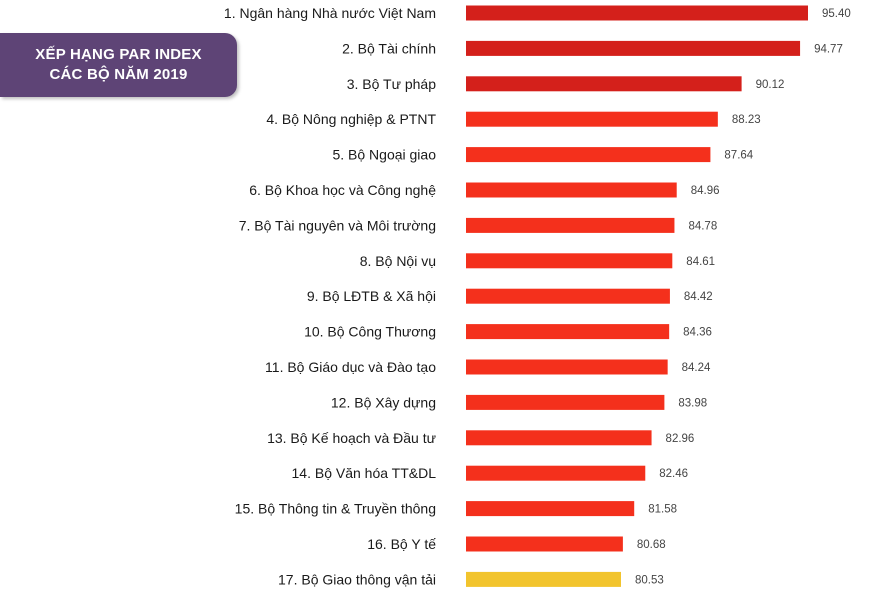 This screenshot has height=592, width=888. What do you see at coordinates (371, 296) in the screenshot?
I see `category-label: 9. Bộ LĐTB & Xã hội` at bounding box center [371, 296].